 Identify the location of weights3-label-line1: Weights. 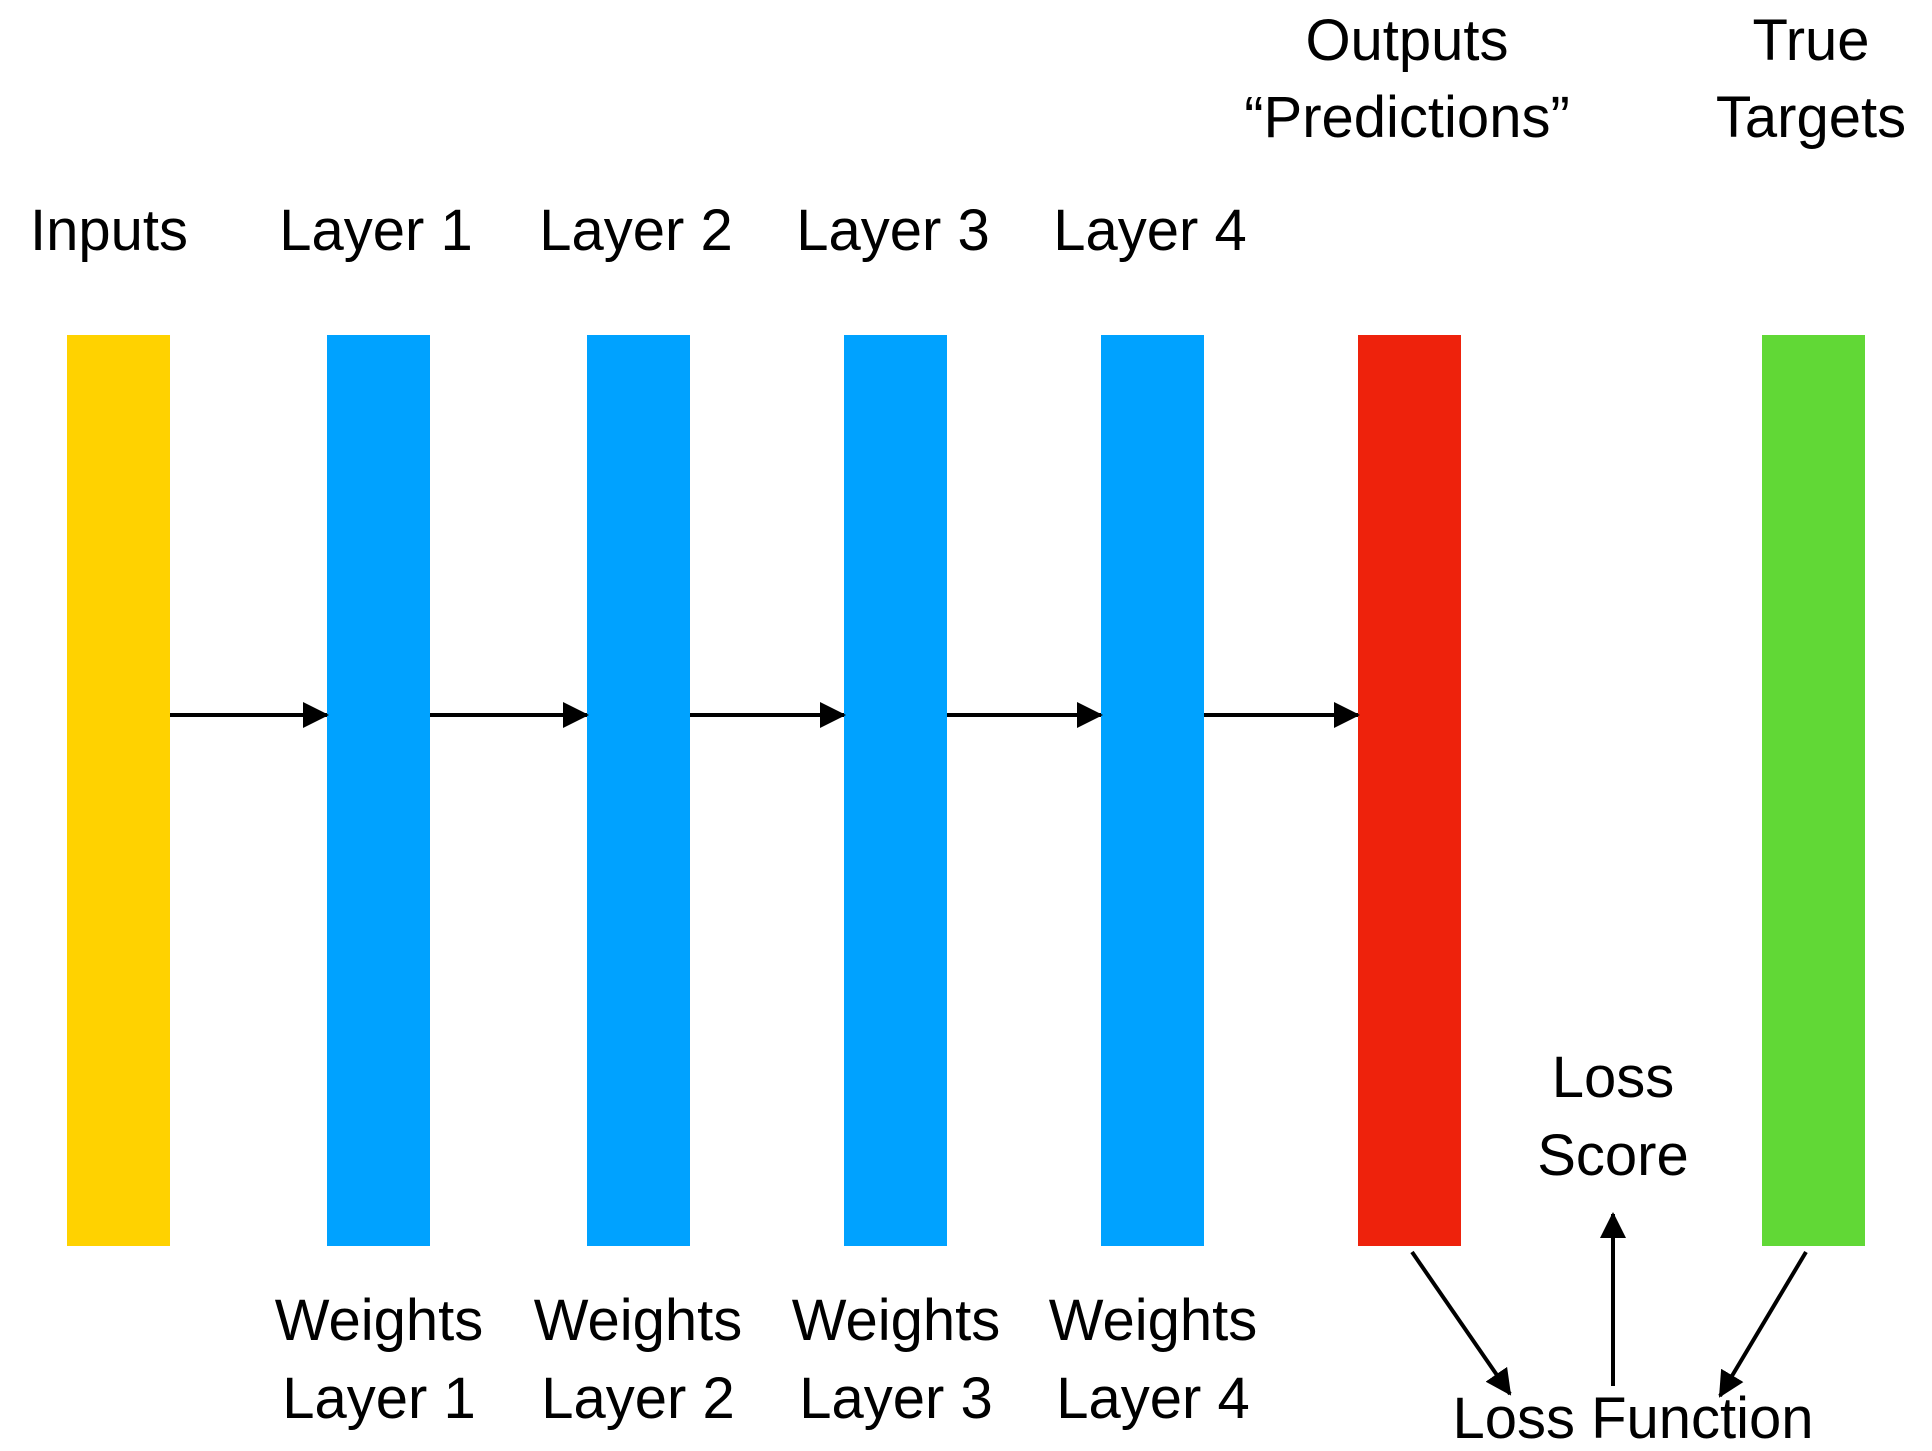
(896, 1320).